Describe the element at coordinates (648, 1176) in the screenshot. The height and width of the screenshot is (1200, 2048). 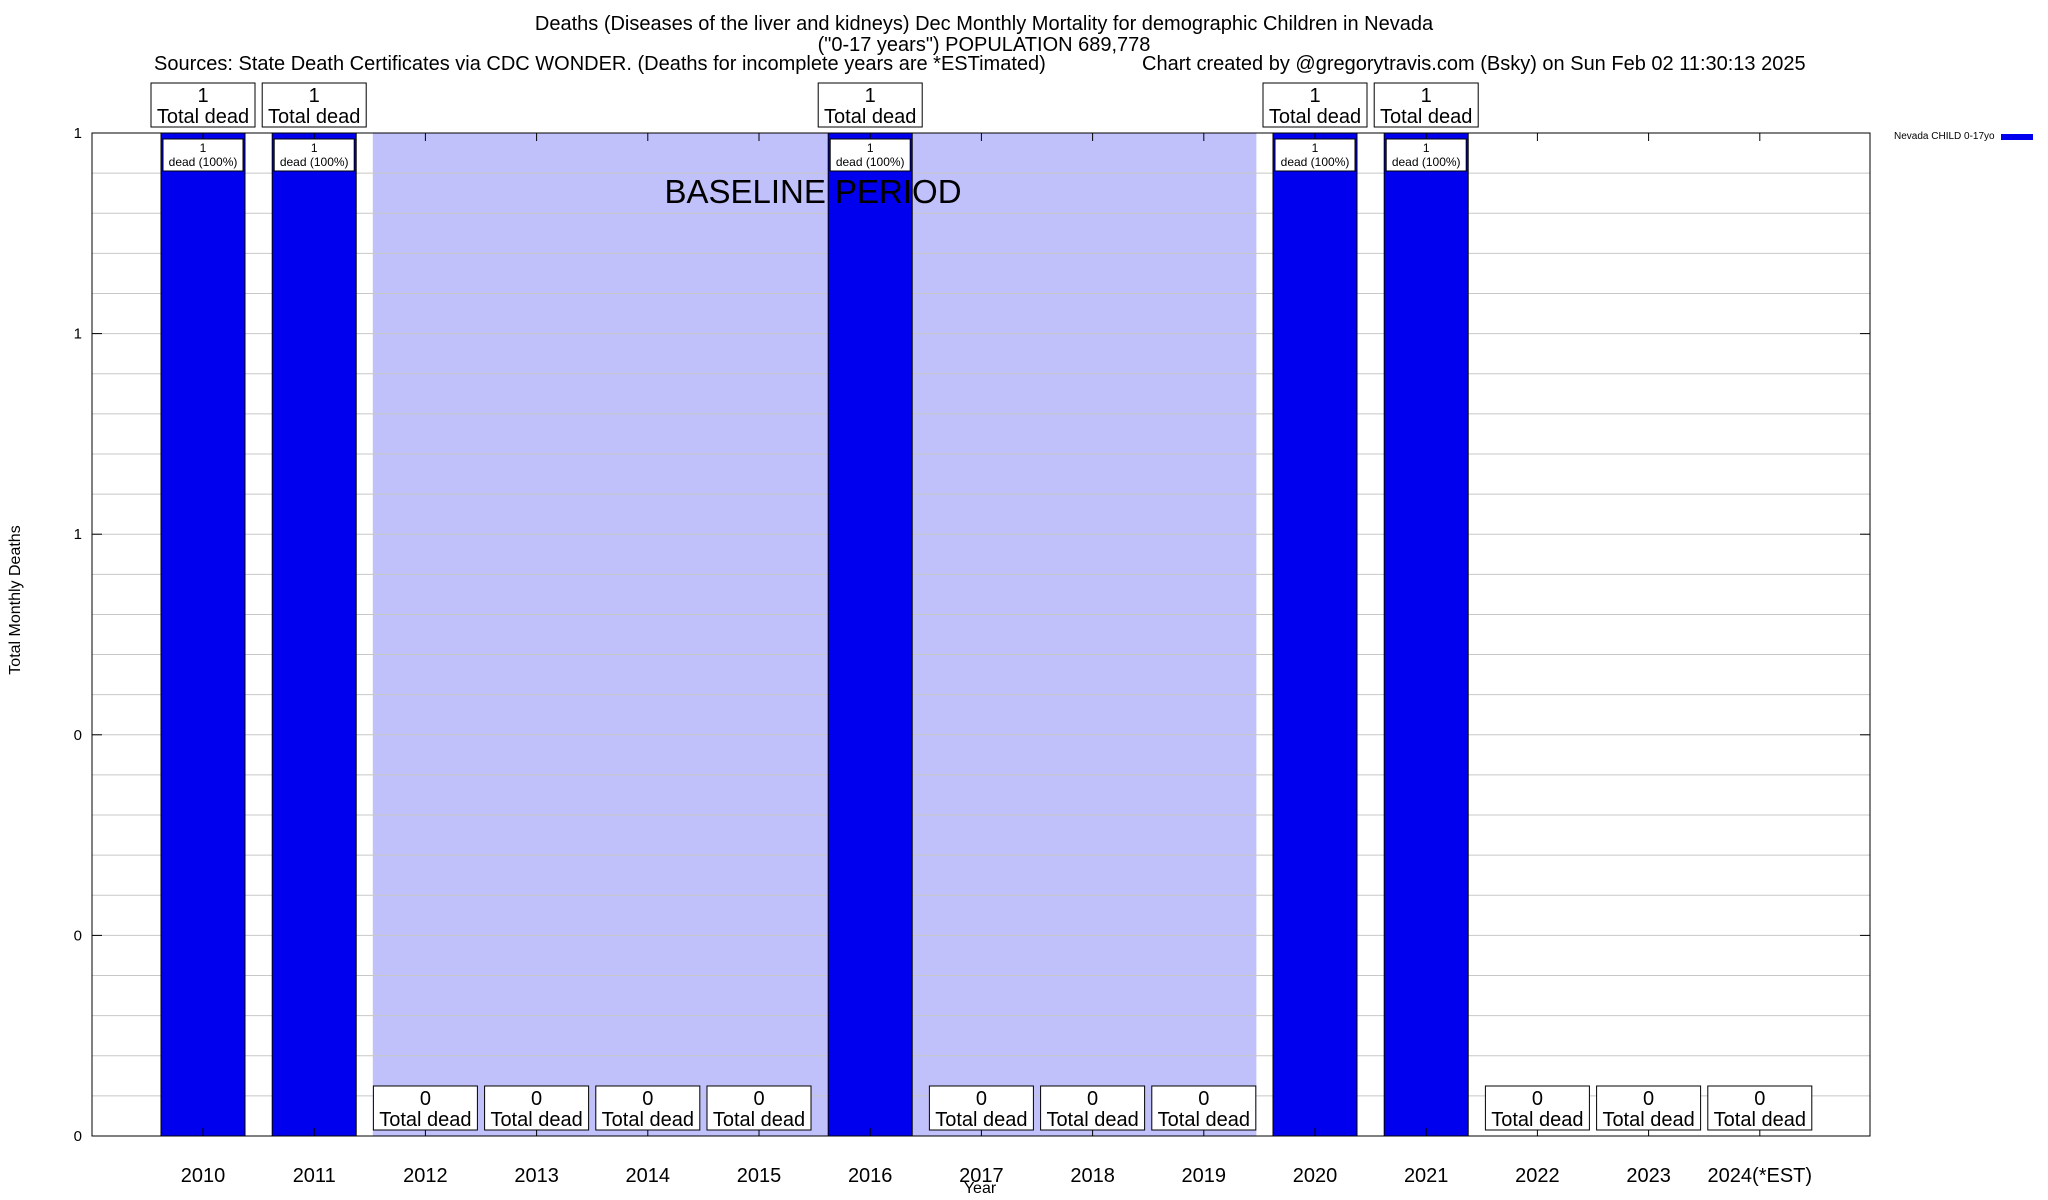
I see `x-tick-label: 2014` at that location.